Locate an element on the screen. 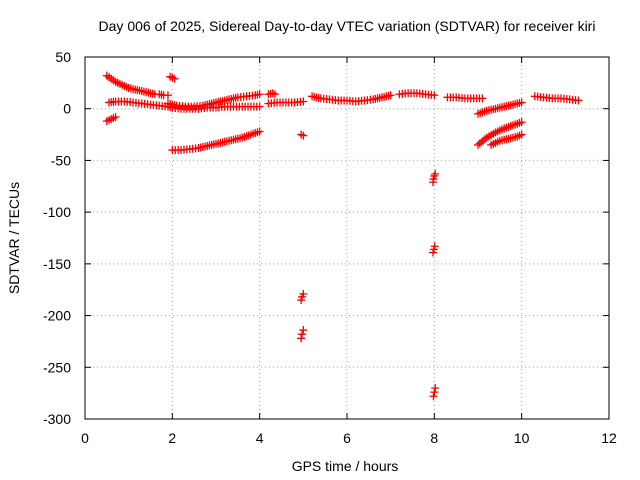 The width and height of the screenshot is (640, 480). x-tick-label: 10 is located at coordinates (522, 438).